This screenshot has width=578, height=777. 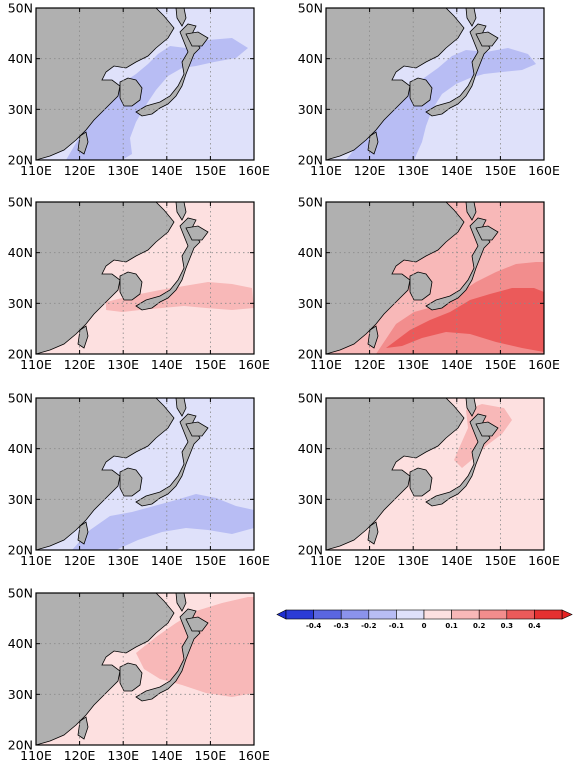 I want to click on map-panel-6: 110E 120E 130E 140E 150E 160E 20N 30N 40N 50N, so click(x=429, y=480).